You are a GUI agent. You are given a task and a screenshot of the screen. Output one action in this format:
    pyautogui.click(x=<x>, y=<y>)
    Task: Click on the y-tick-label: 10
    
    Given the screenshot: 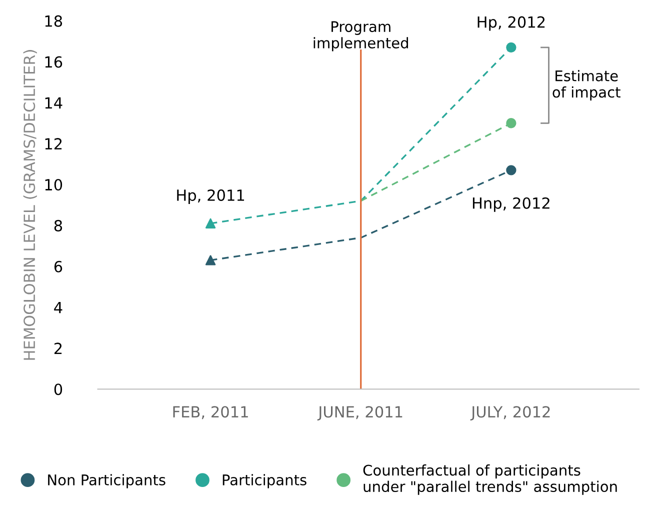 What is the action you would take?
    pyautogui.click(x=53, y=184)
    